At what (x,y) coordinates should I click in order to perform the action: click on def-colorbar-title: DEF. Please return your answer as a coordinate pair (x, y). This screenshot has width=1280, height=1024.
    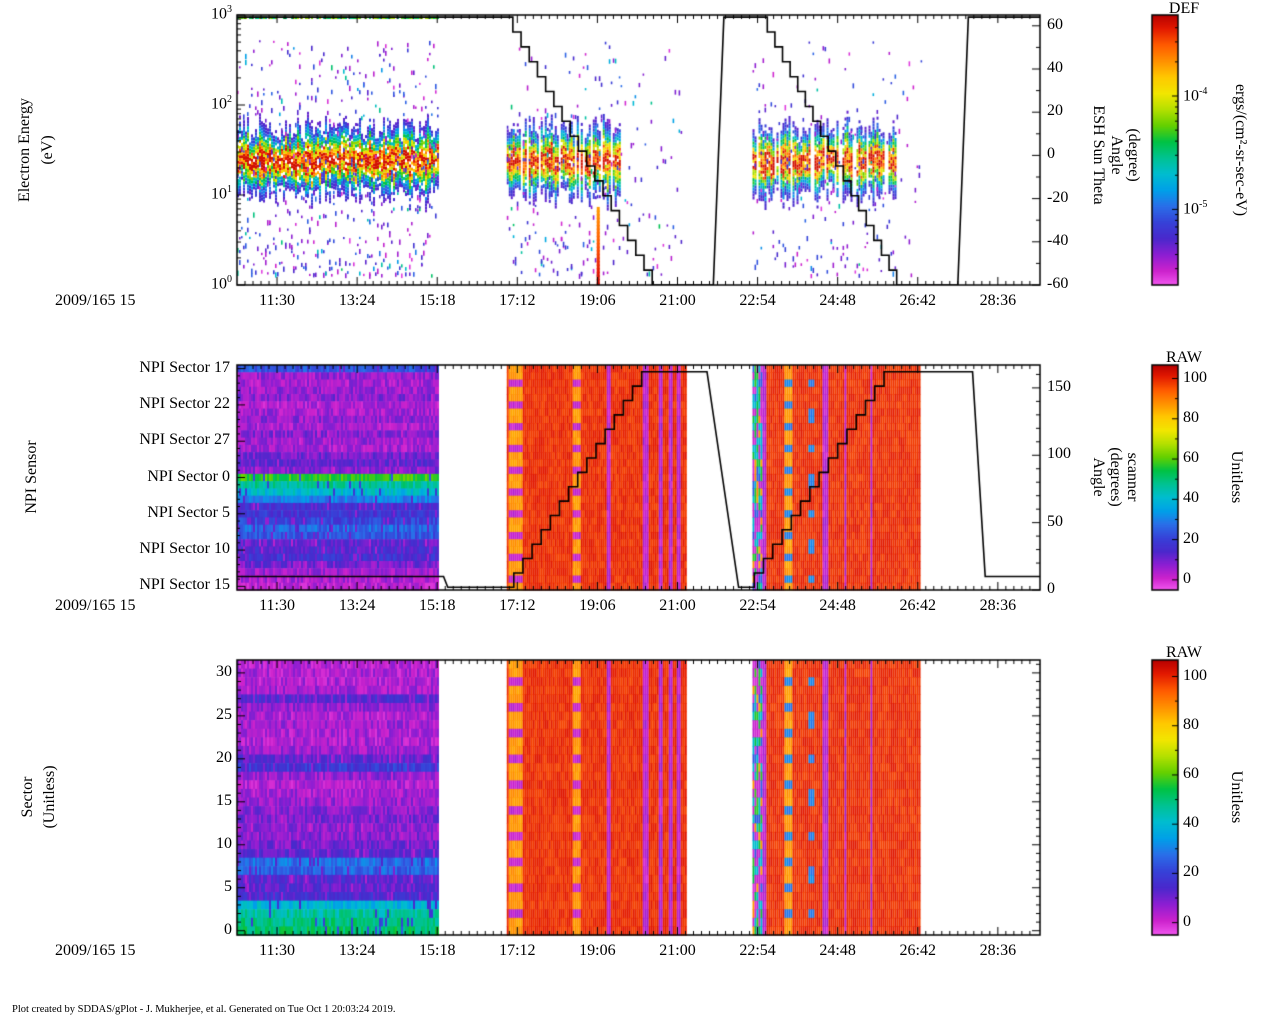
    Looking at the image, I should click on (1184, 8).